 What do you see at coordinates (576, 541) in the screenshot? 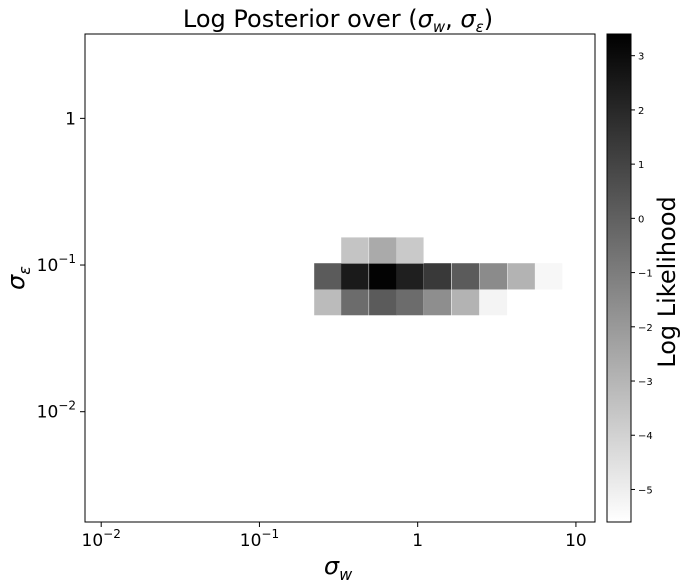
I see `x-tick-label: 10` at bounding box center [576, 541].